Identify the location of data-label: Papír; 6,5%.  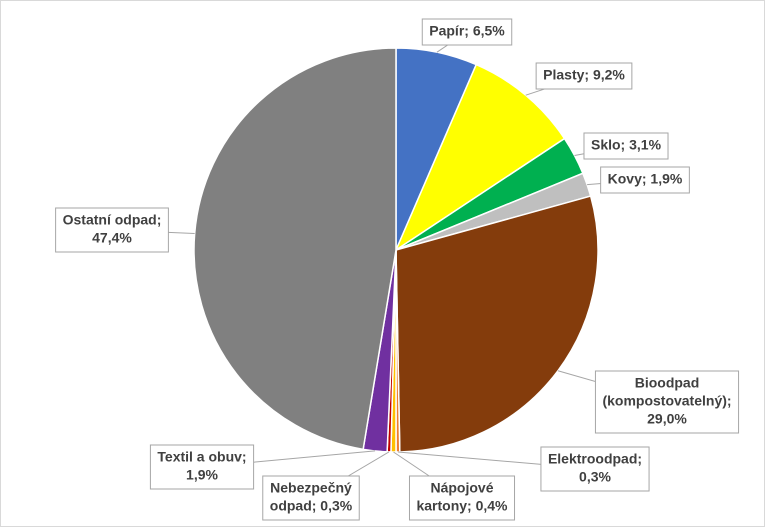
(467, 31).